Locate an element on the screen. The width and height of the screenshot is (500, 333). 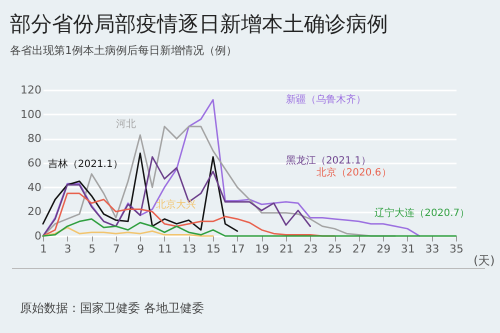
y-tick-label: 20 is located at coordinates (35, 211).